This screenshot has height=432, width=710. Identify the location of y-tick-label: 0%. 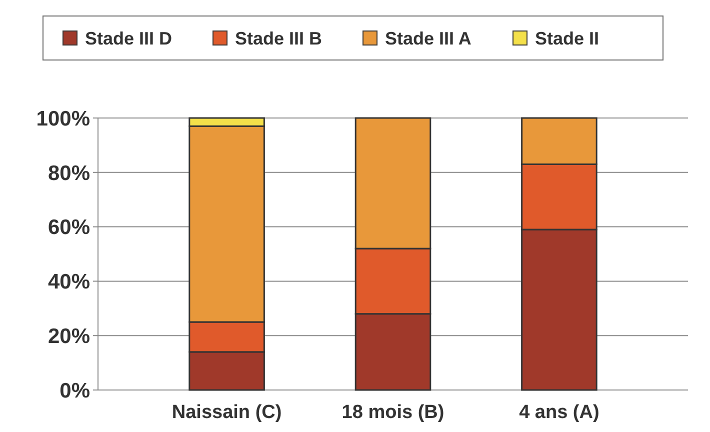
(75, 390).